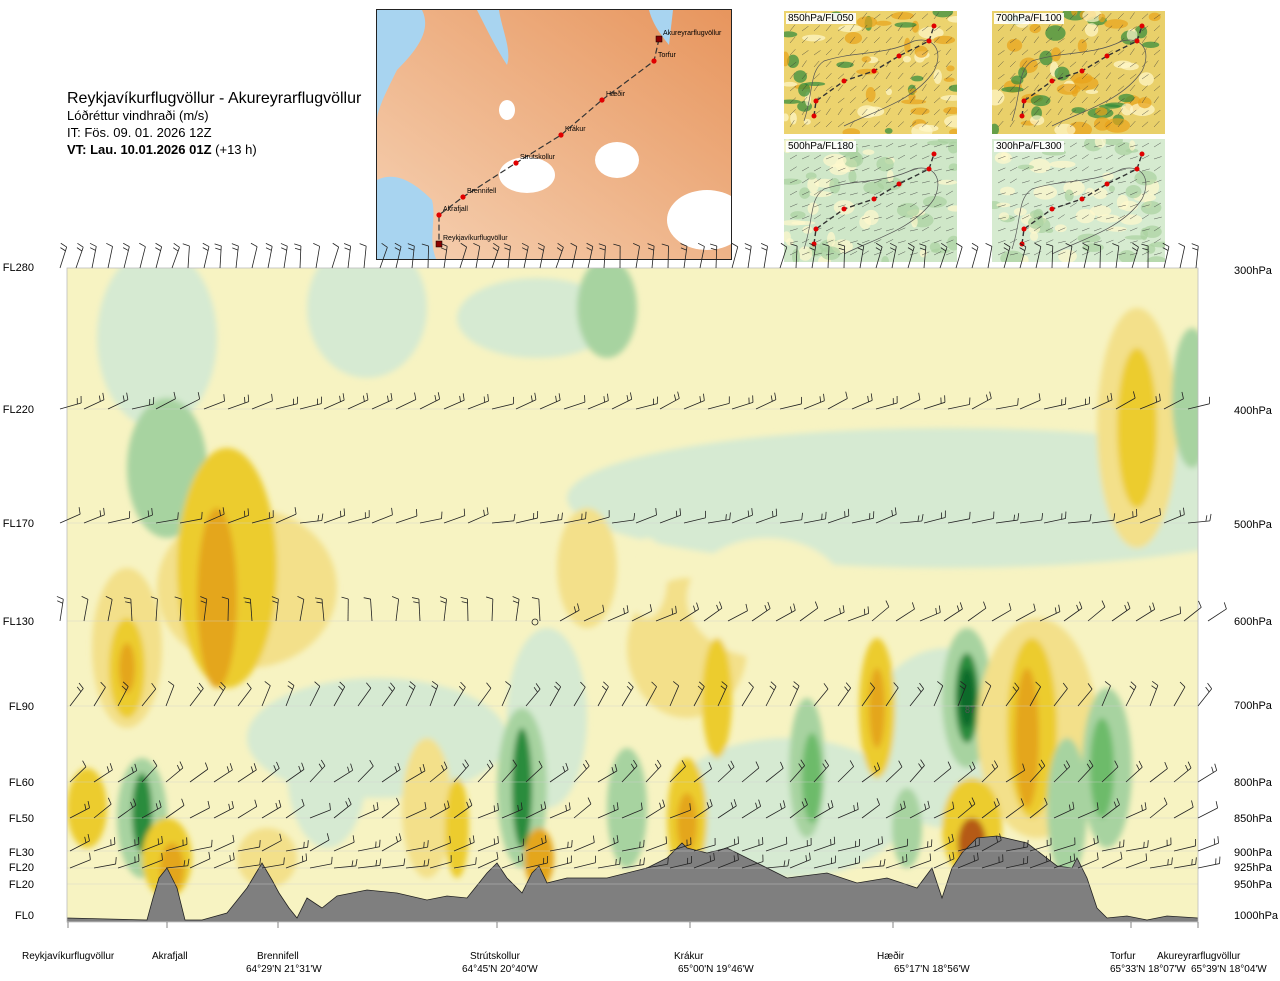 This screenshot has width=1280, height=981. I want to click on waypoint-coord: 64°29'N 21°31'W, so click(284, 969).